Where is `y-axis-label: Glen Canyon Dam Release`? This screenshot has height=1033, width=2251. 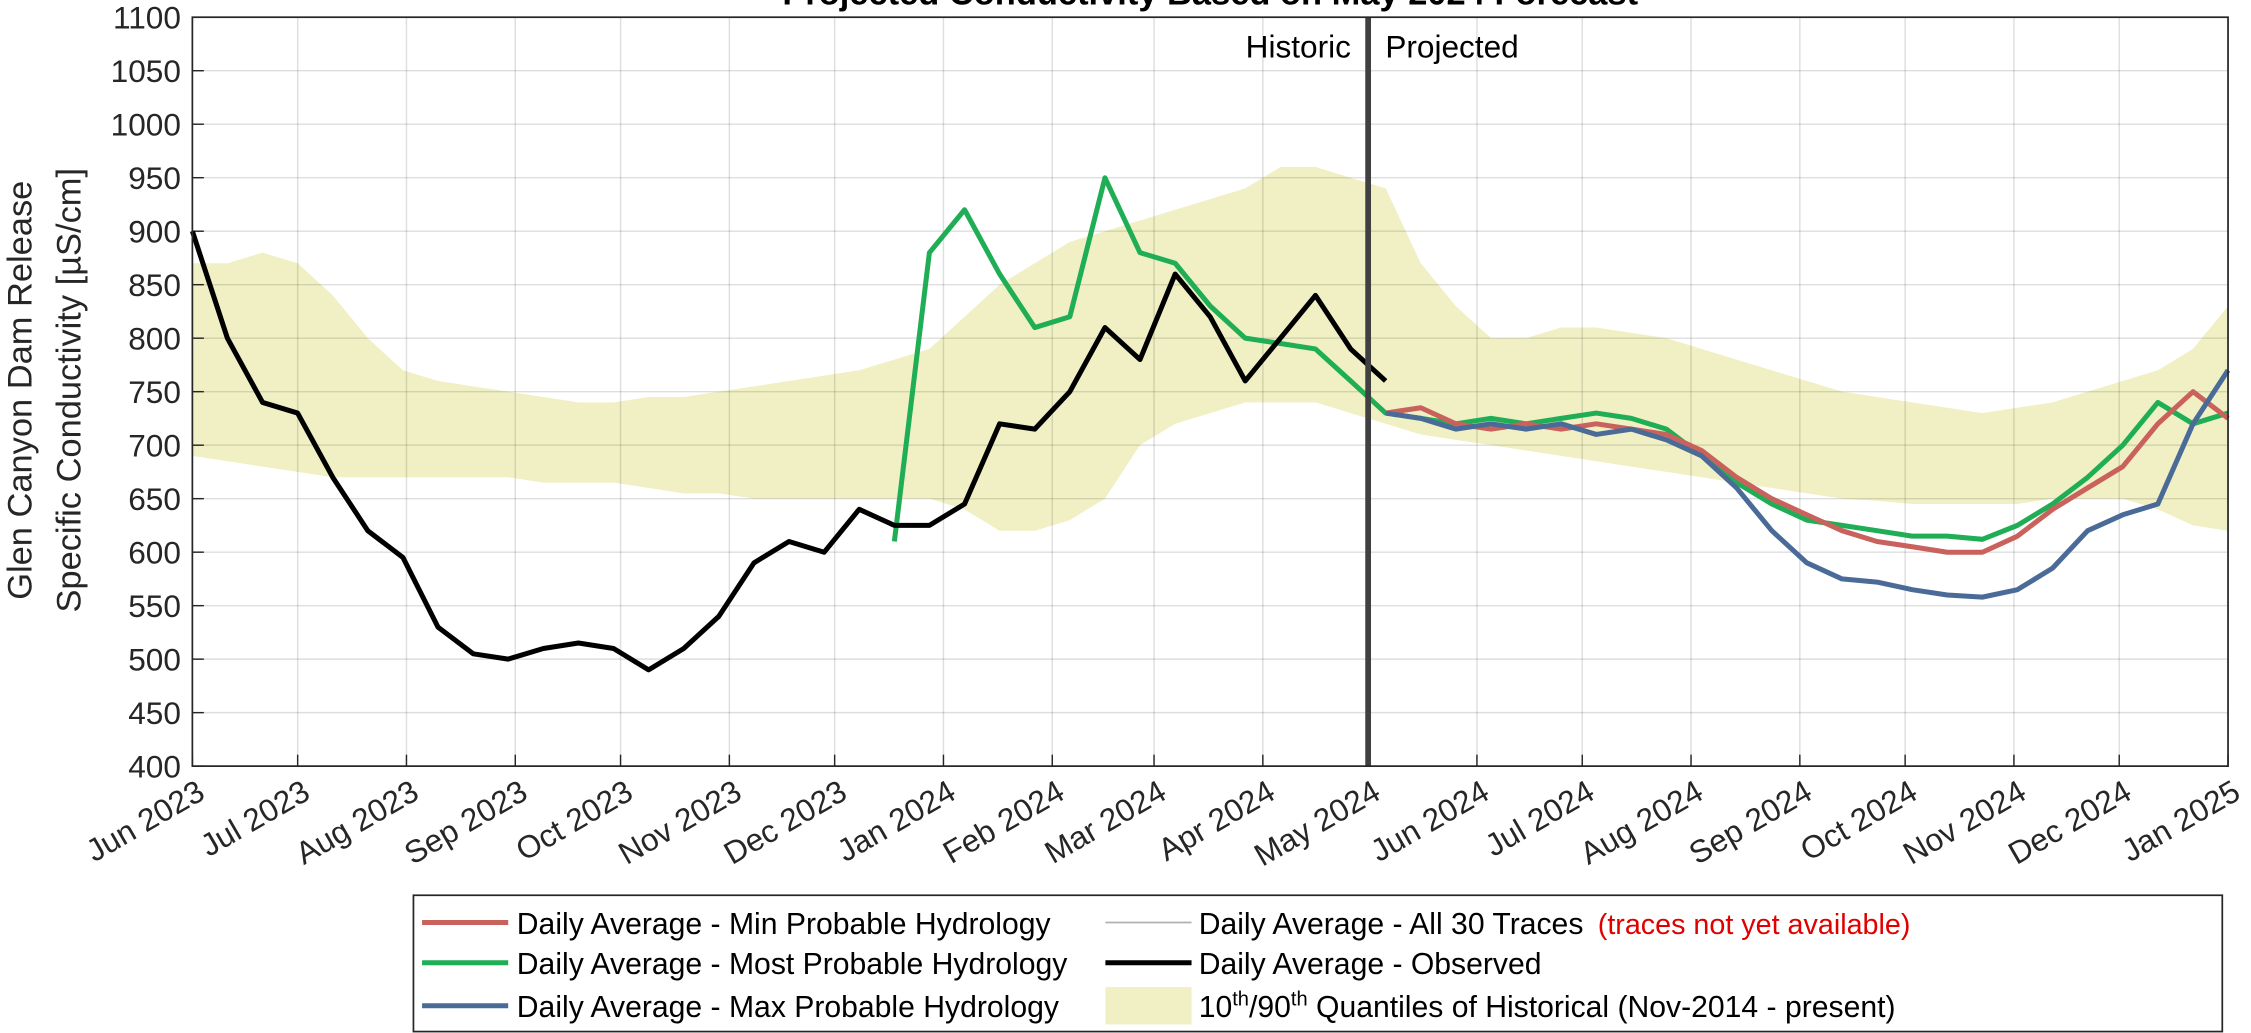 y-axis-label: Glen Canyon Dam Release is located at coordinates (21, 390).